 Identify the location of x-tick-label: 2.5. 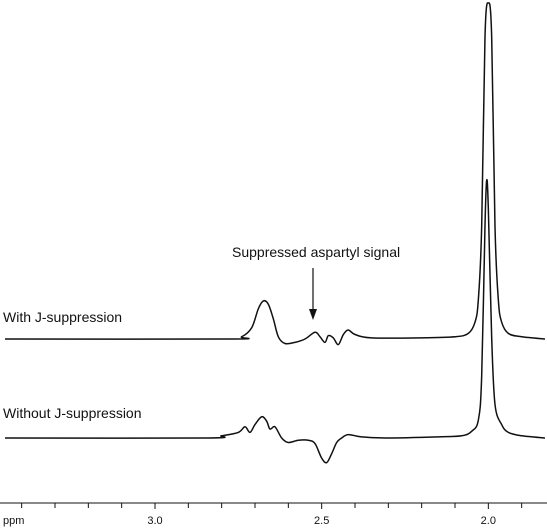
(321, 521).